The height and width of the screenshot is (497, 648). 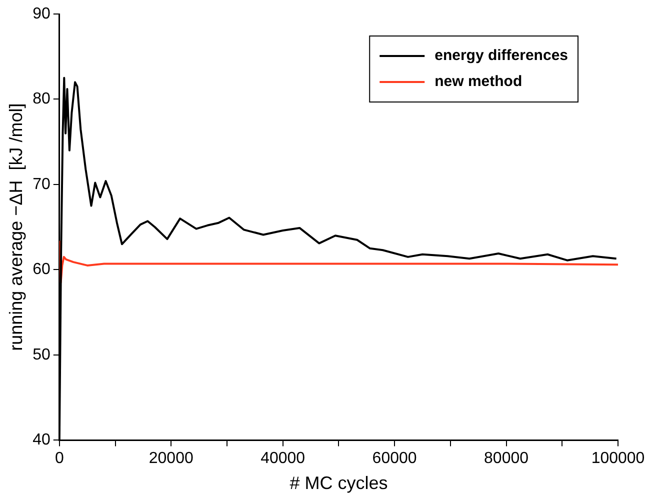 What do you see at coordinates (41, 440) in the screenshot?
I see `y-tick-label: 40` at bounding box center [41, 440].